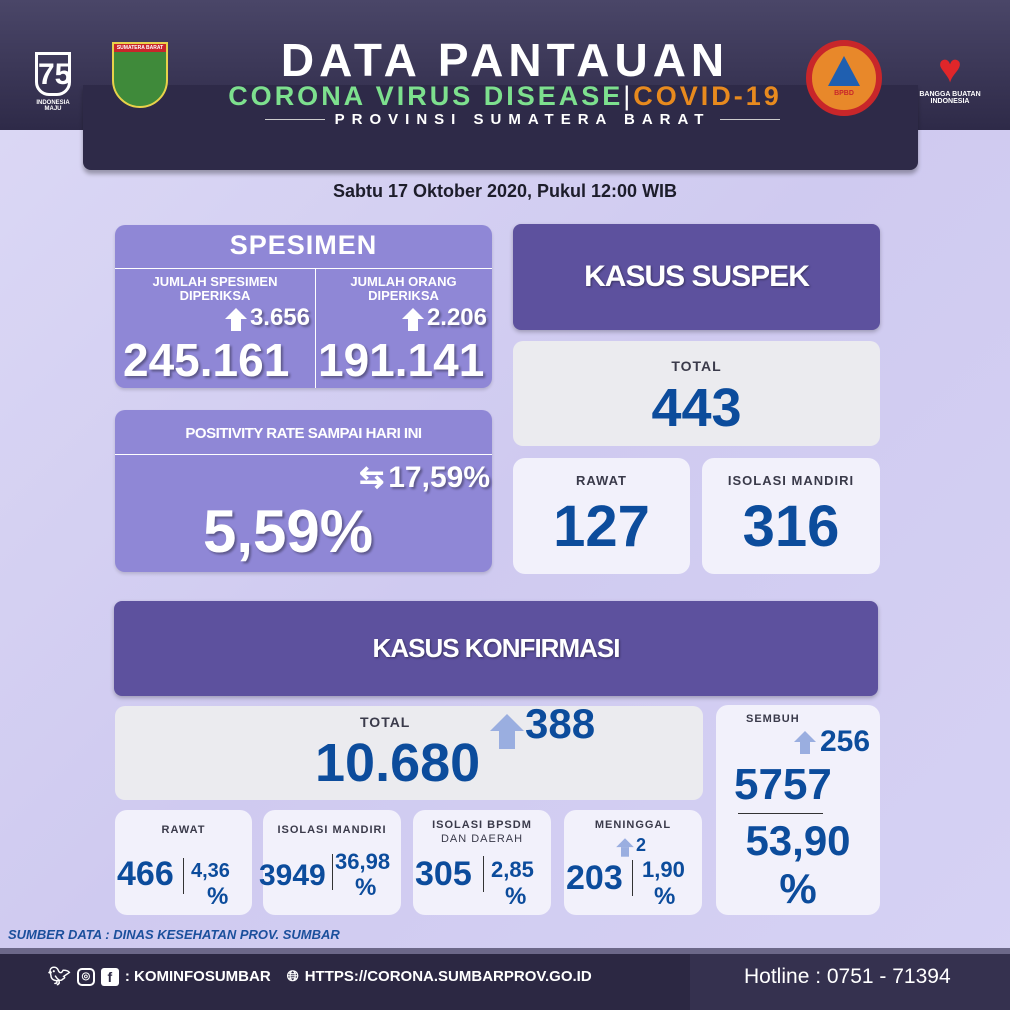 This screenshot has width=1010, height=1010. I want to click on heart-icon: ♥, so click(950, 69).